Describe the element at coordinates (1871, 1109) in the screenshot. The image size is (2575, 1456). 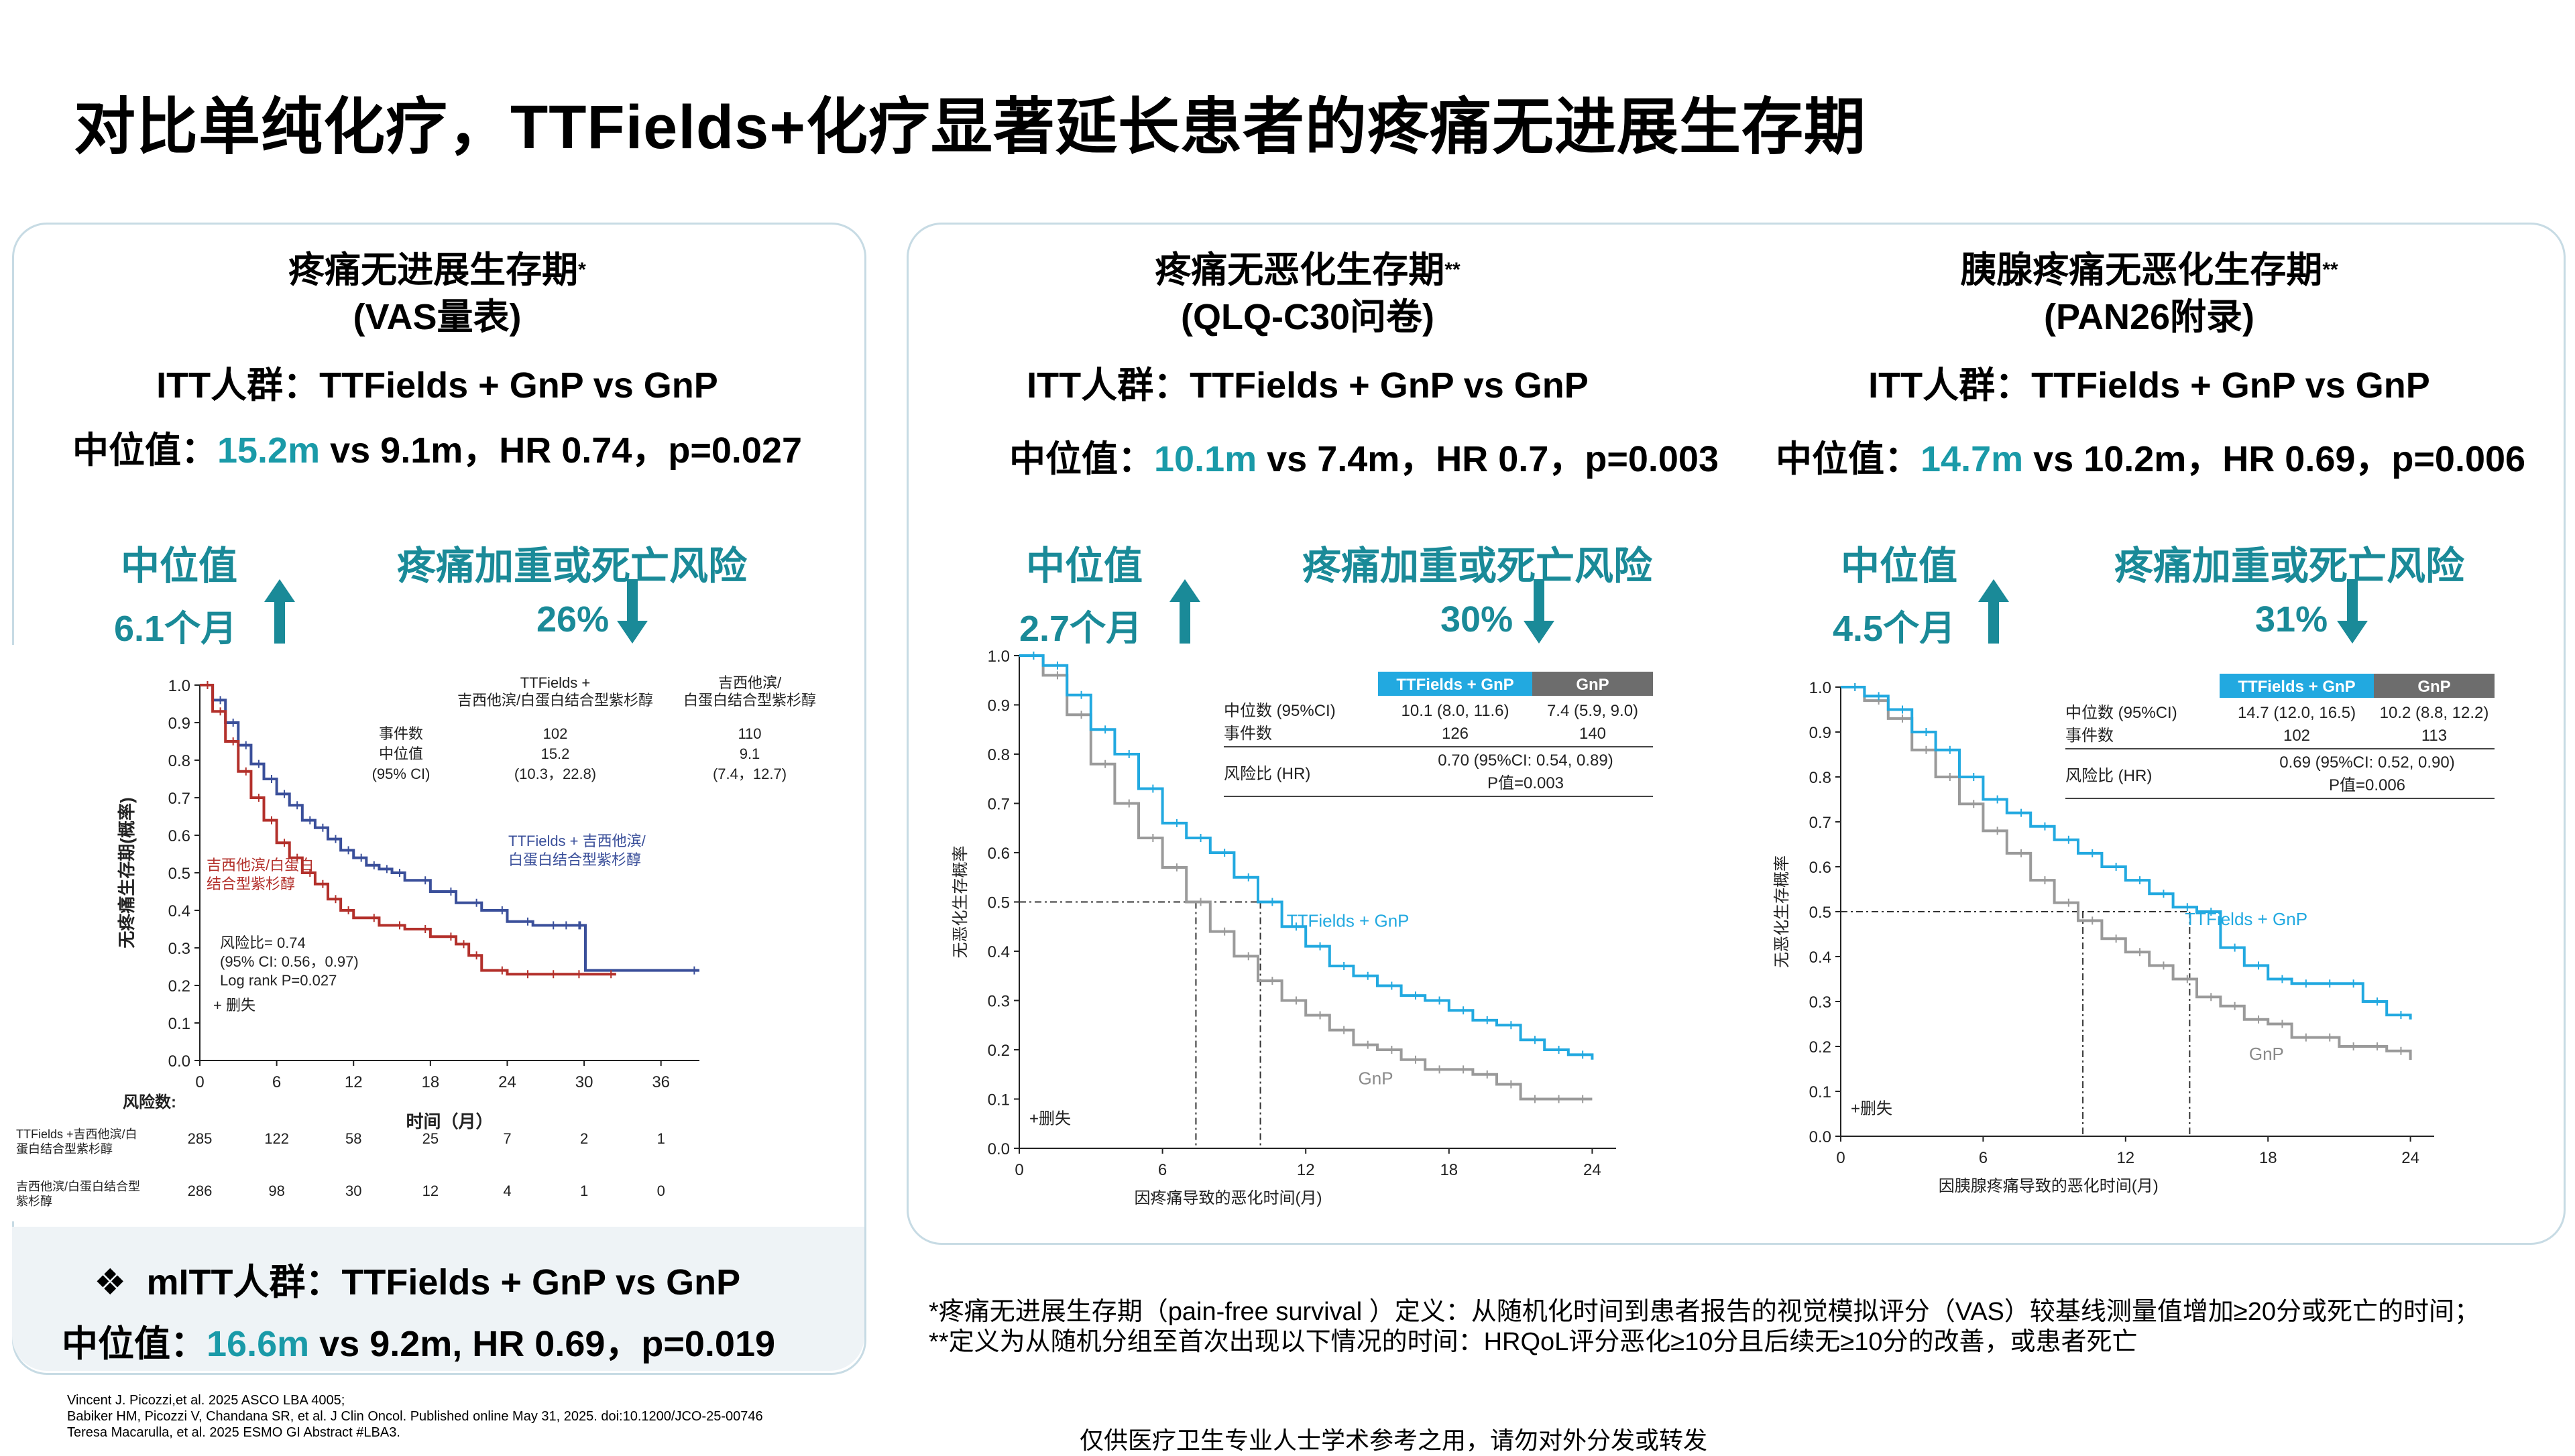
I see `censor-legend: +删失` at that location.